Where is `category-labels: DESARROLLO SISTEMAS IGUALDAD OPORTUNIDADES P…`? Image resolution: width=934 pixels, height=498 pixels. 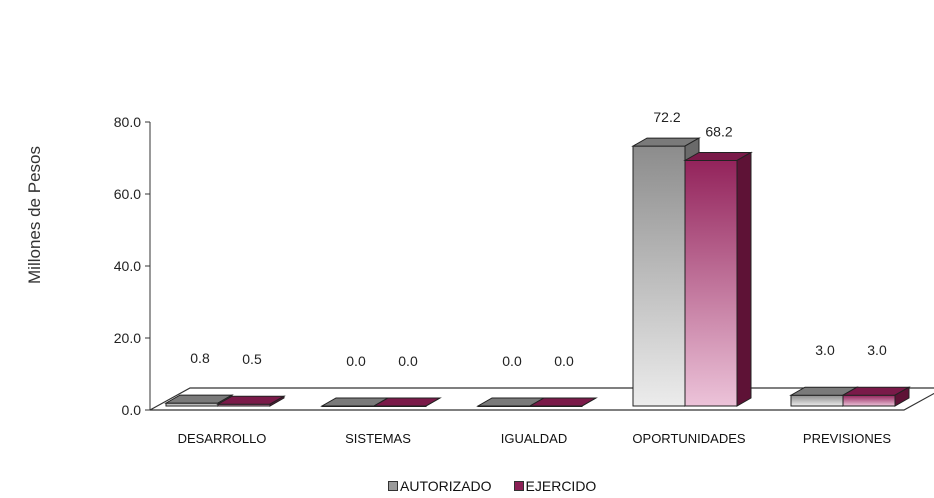
category-labels: DESARROLLO SISTEMAS IGUALDAD OPORTUNIDADES P… is located at coordinates (535, 438).